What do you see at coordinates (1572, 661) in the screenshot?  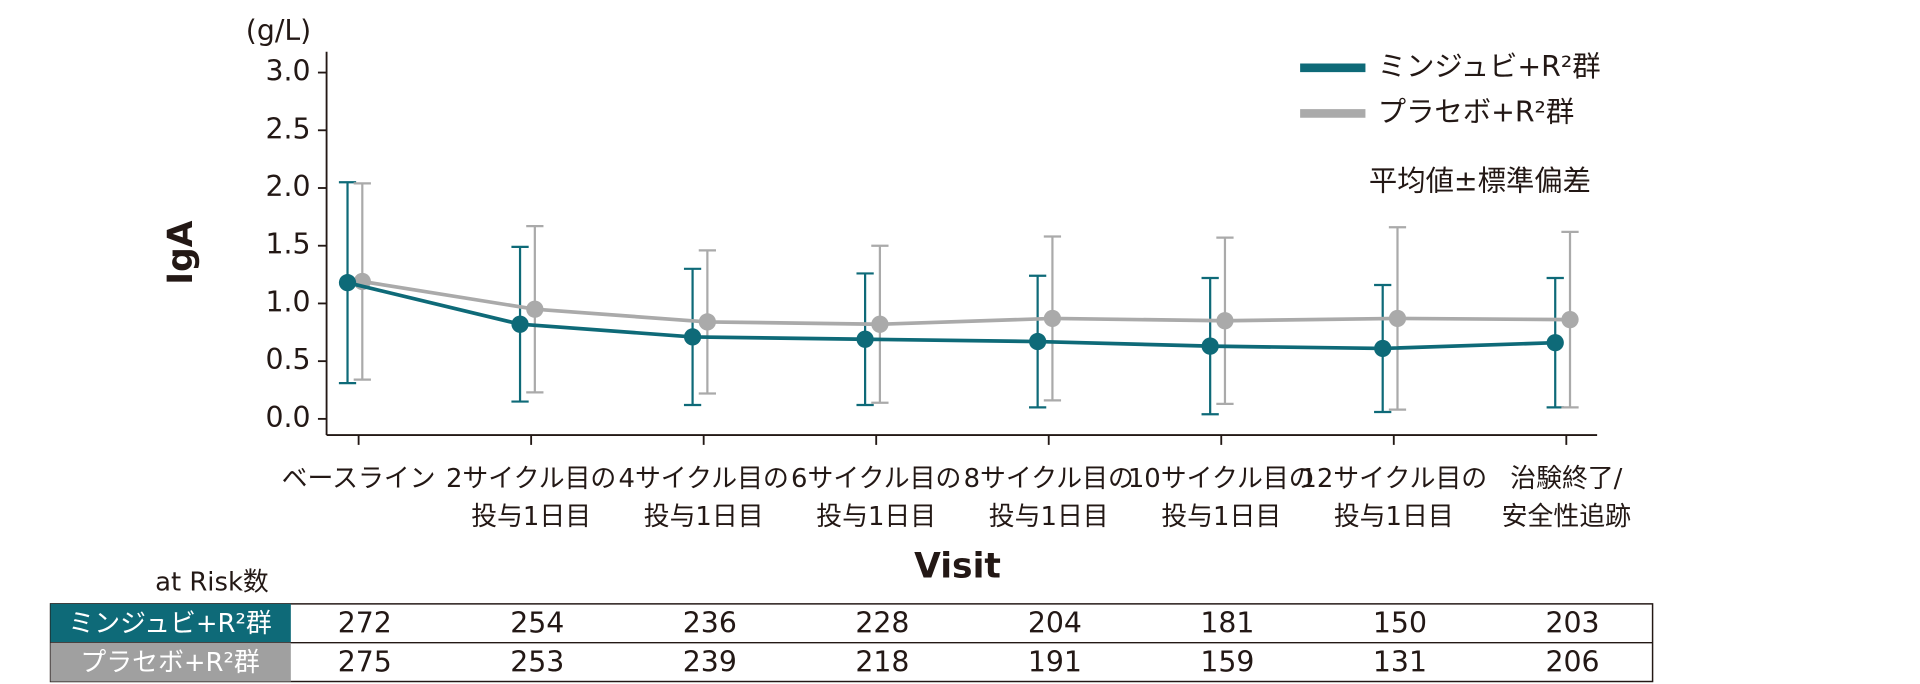 I see `table-cell: 206` at bounding box center [1572, 661].